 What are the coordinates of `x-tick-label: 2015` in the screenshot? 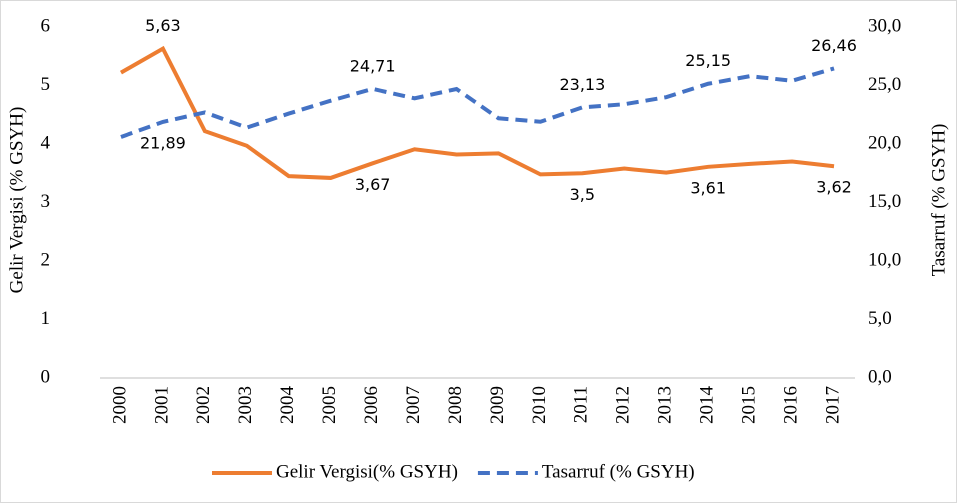 It's located at (748, 405).